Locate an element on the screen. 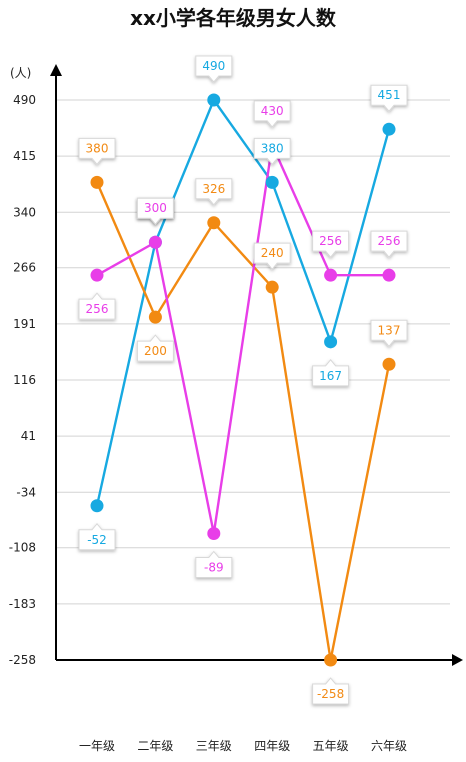  data-label-text: 451 is located at coordinates (389, 95).